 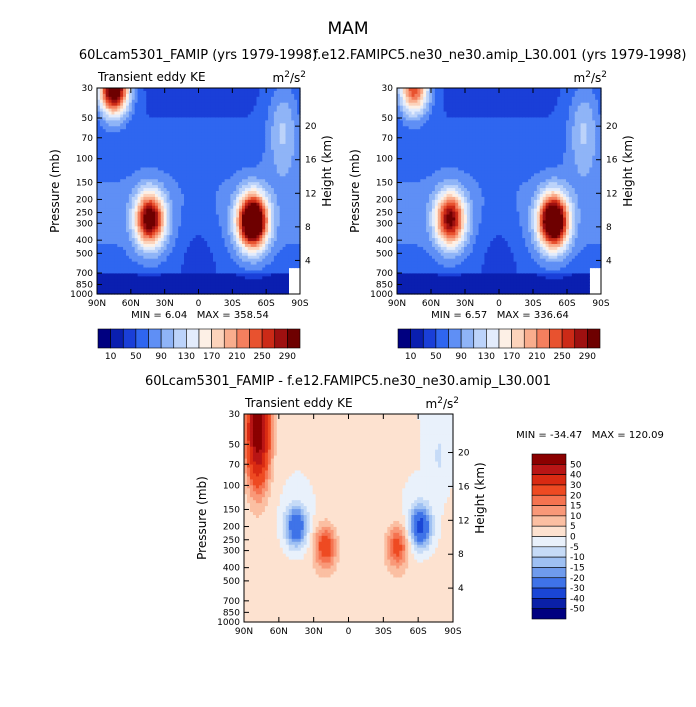 What do you see at coordinates (84, 285) in the screenshot?
I see `y-tick-label: 850` at bounding box center [84, 285].